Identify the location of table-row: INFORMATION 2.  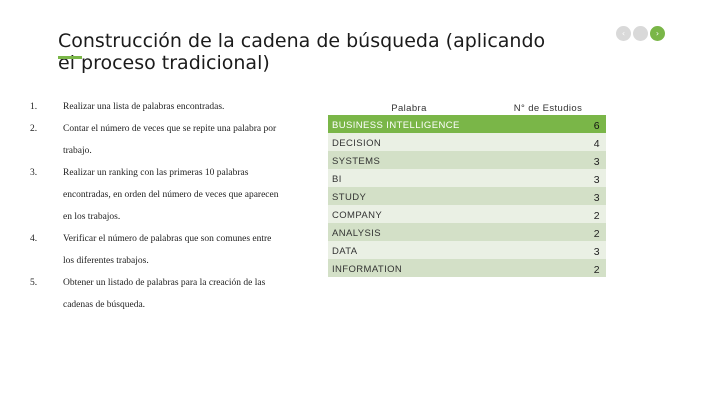
(467, 268).